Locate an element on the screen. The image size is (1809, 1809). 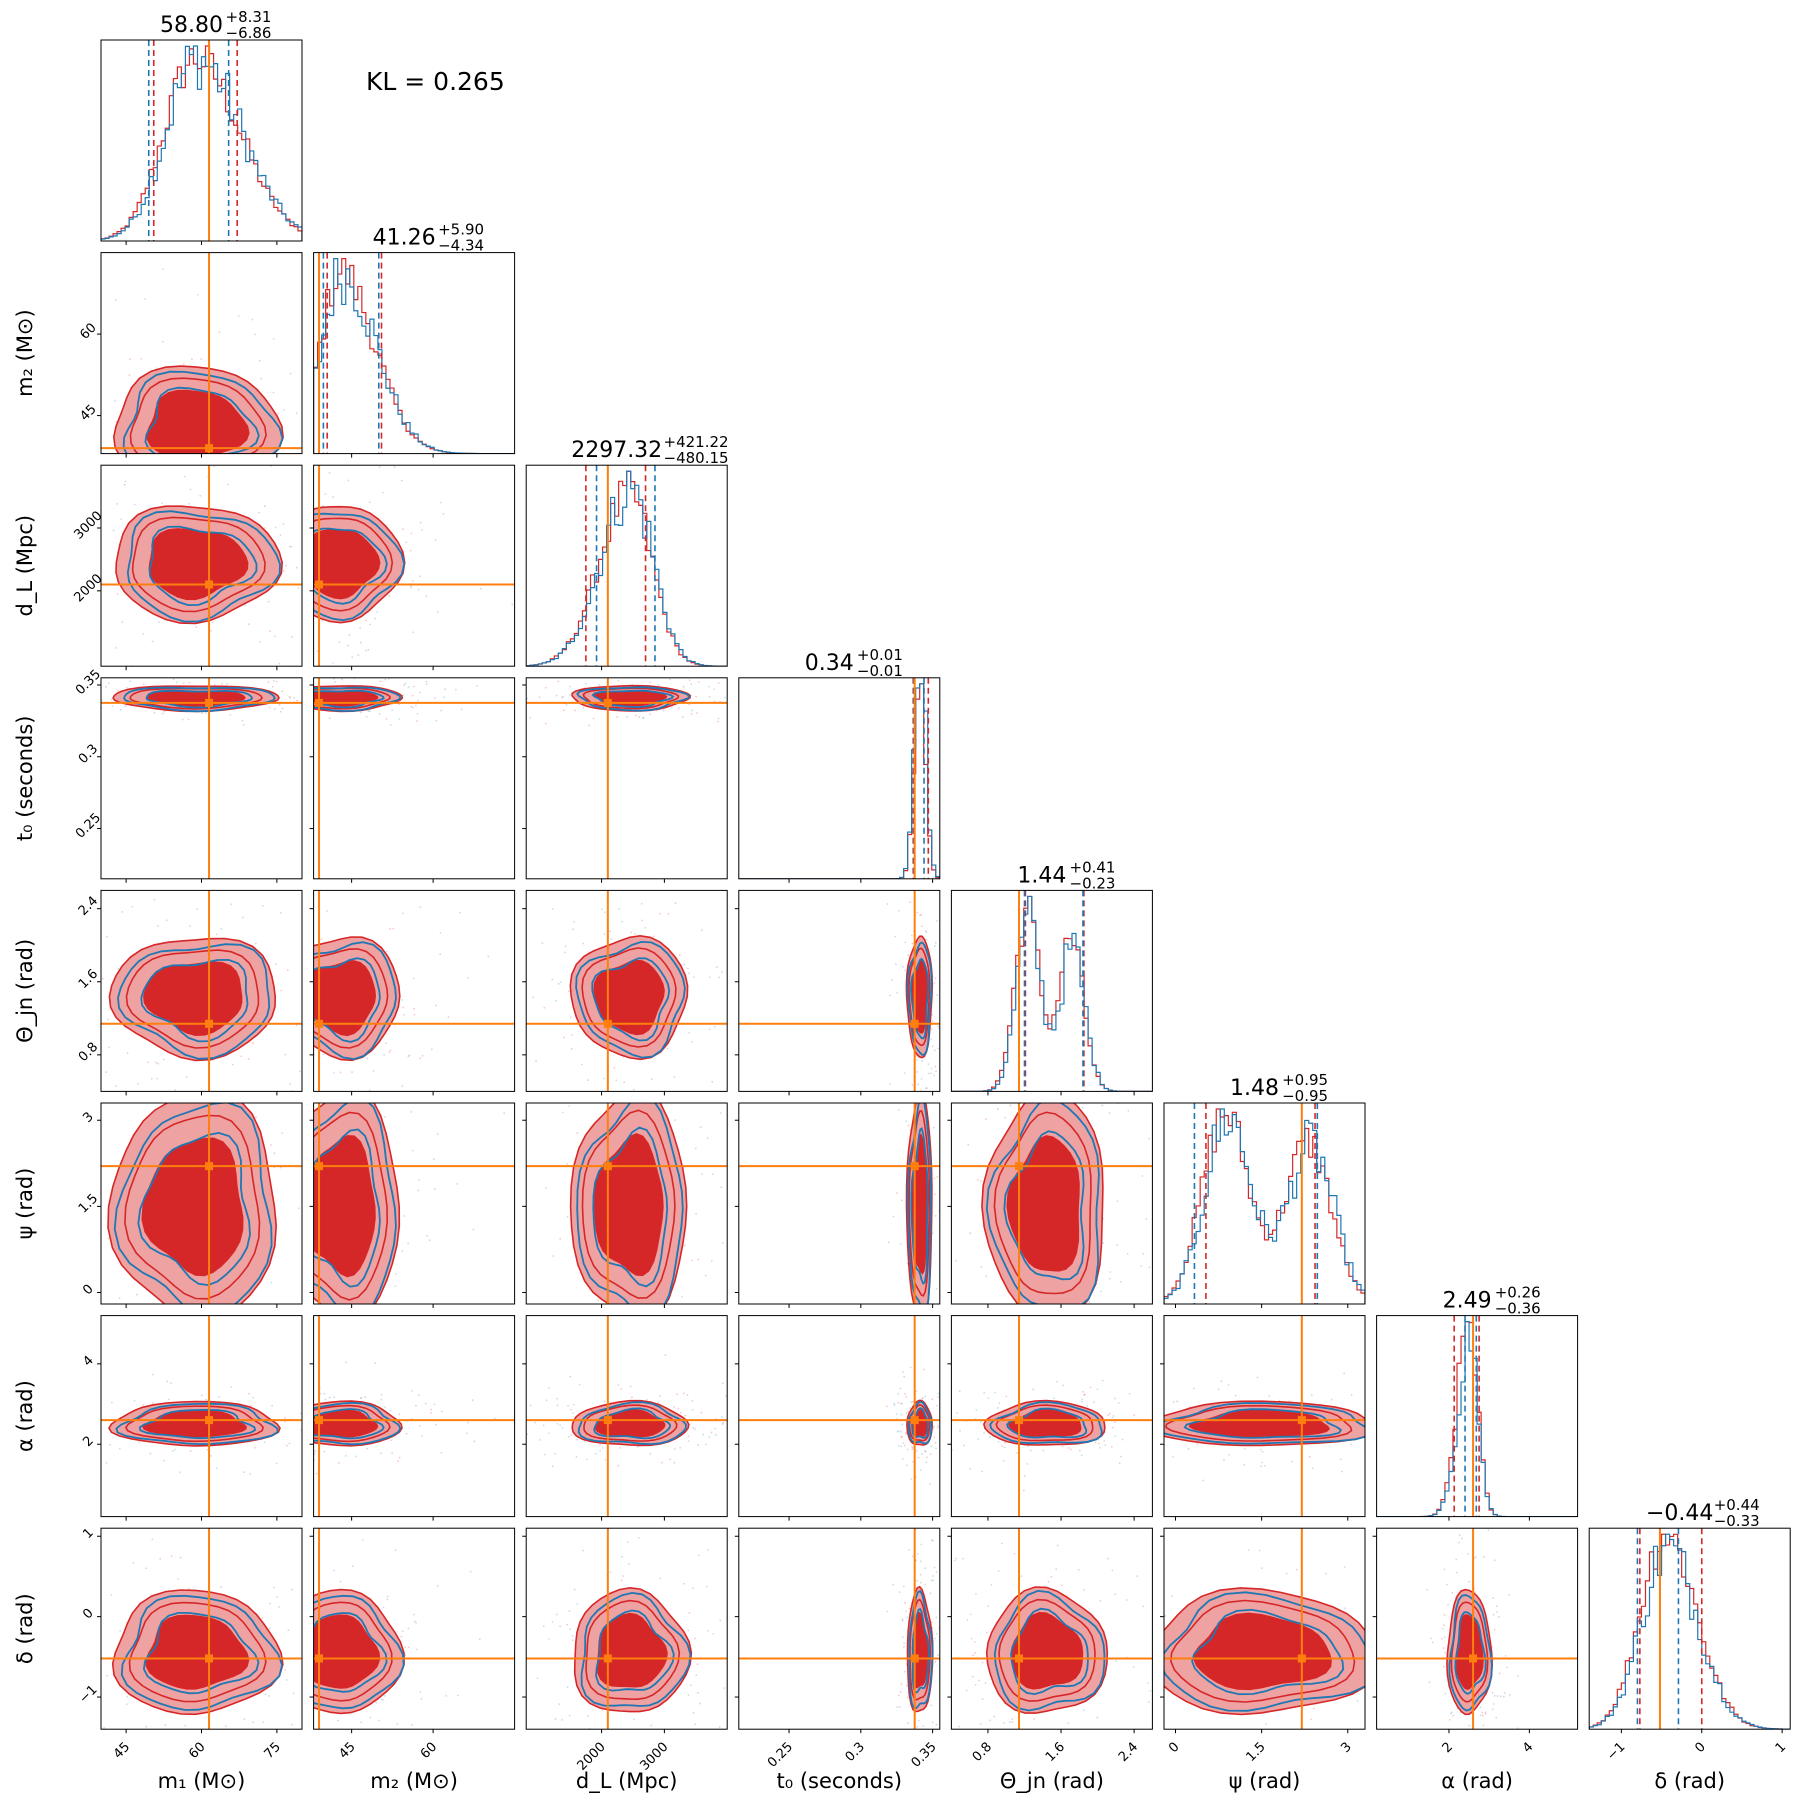
x-tick-label: 1 is located at coordinates (1781, 1748).